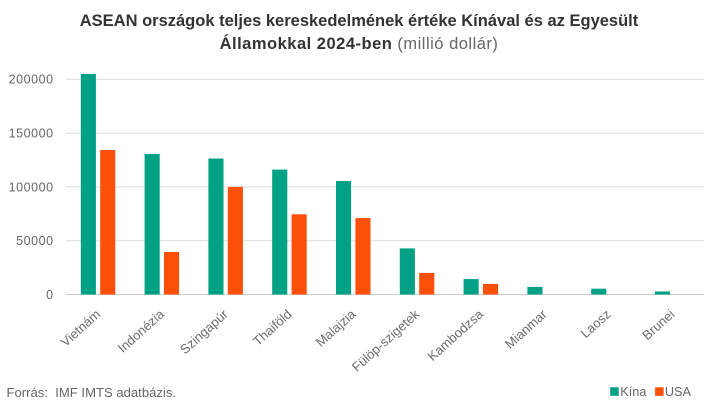 The image size is (718, 420). I want to click on svg-text: 150000, so click(31, 134).